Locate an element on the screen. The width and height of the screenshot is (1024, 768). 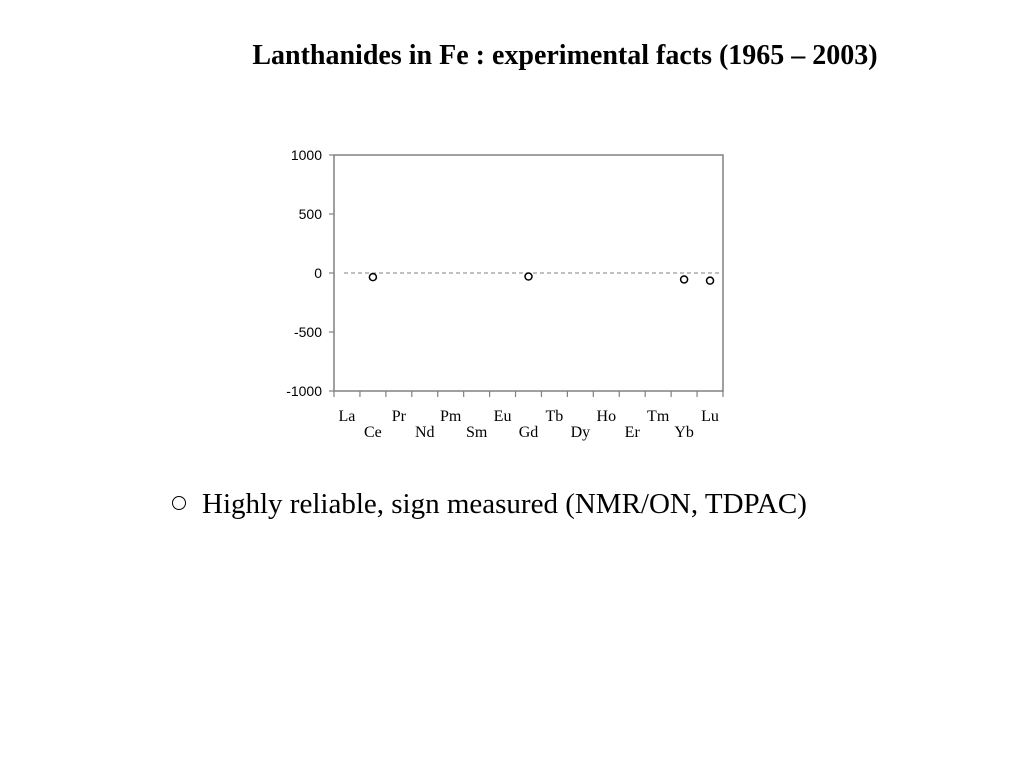
x-category-label: La is located at coordinates (347, 416).